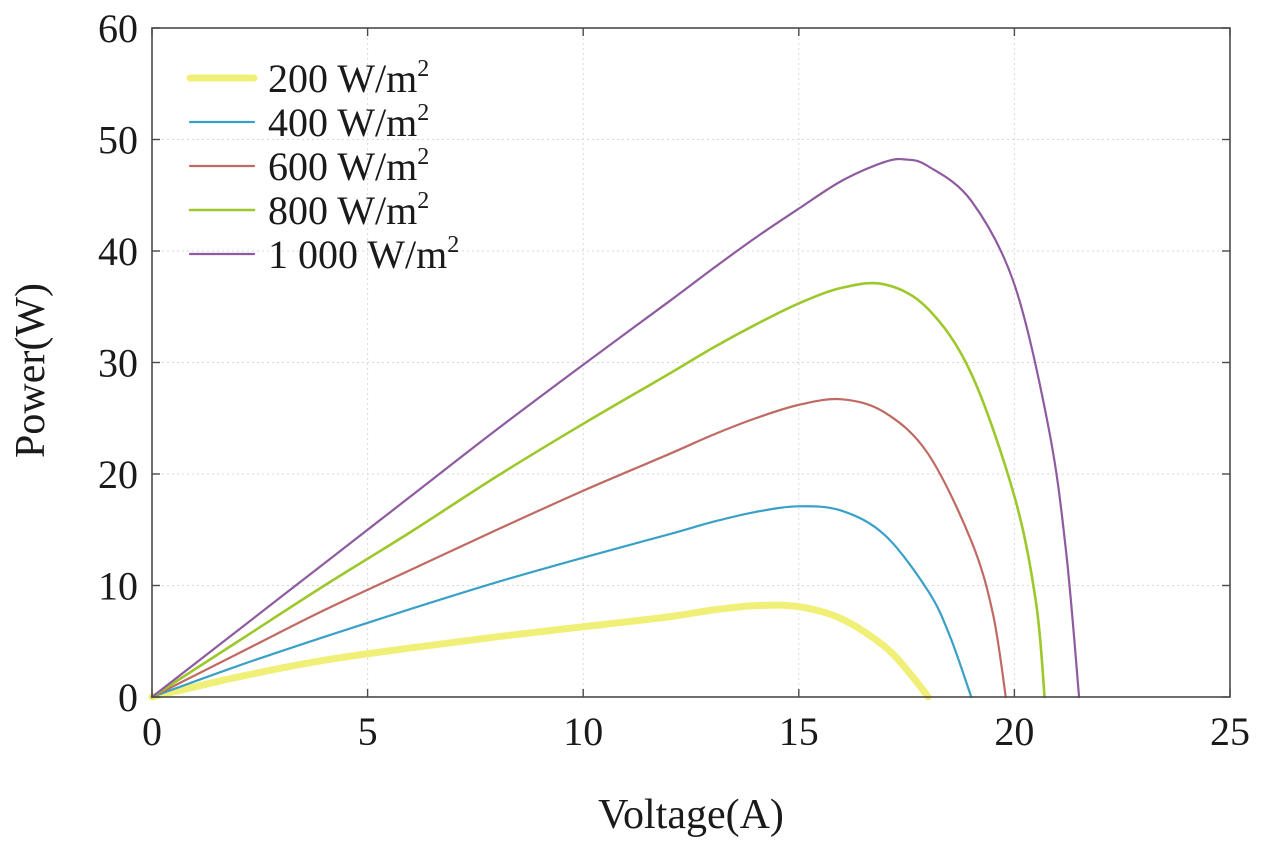 The image size is (1270, 843). I want to click on y-tick-label: 30, so click(118, 363).